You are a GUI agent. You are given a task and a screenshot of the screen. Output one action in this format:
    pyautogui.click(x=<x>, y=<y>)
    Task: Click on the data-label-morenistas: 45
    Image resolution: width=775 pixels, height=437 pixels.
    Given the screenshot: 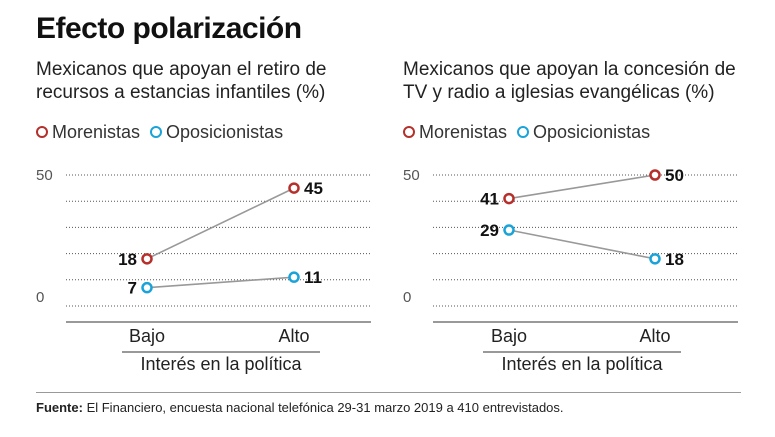 What is the action you would take?
    pyautogui.click(x=313, y=188)
    